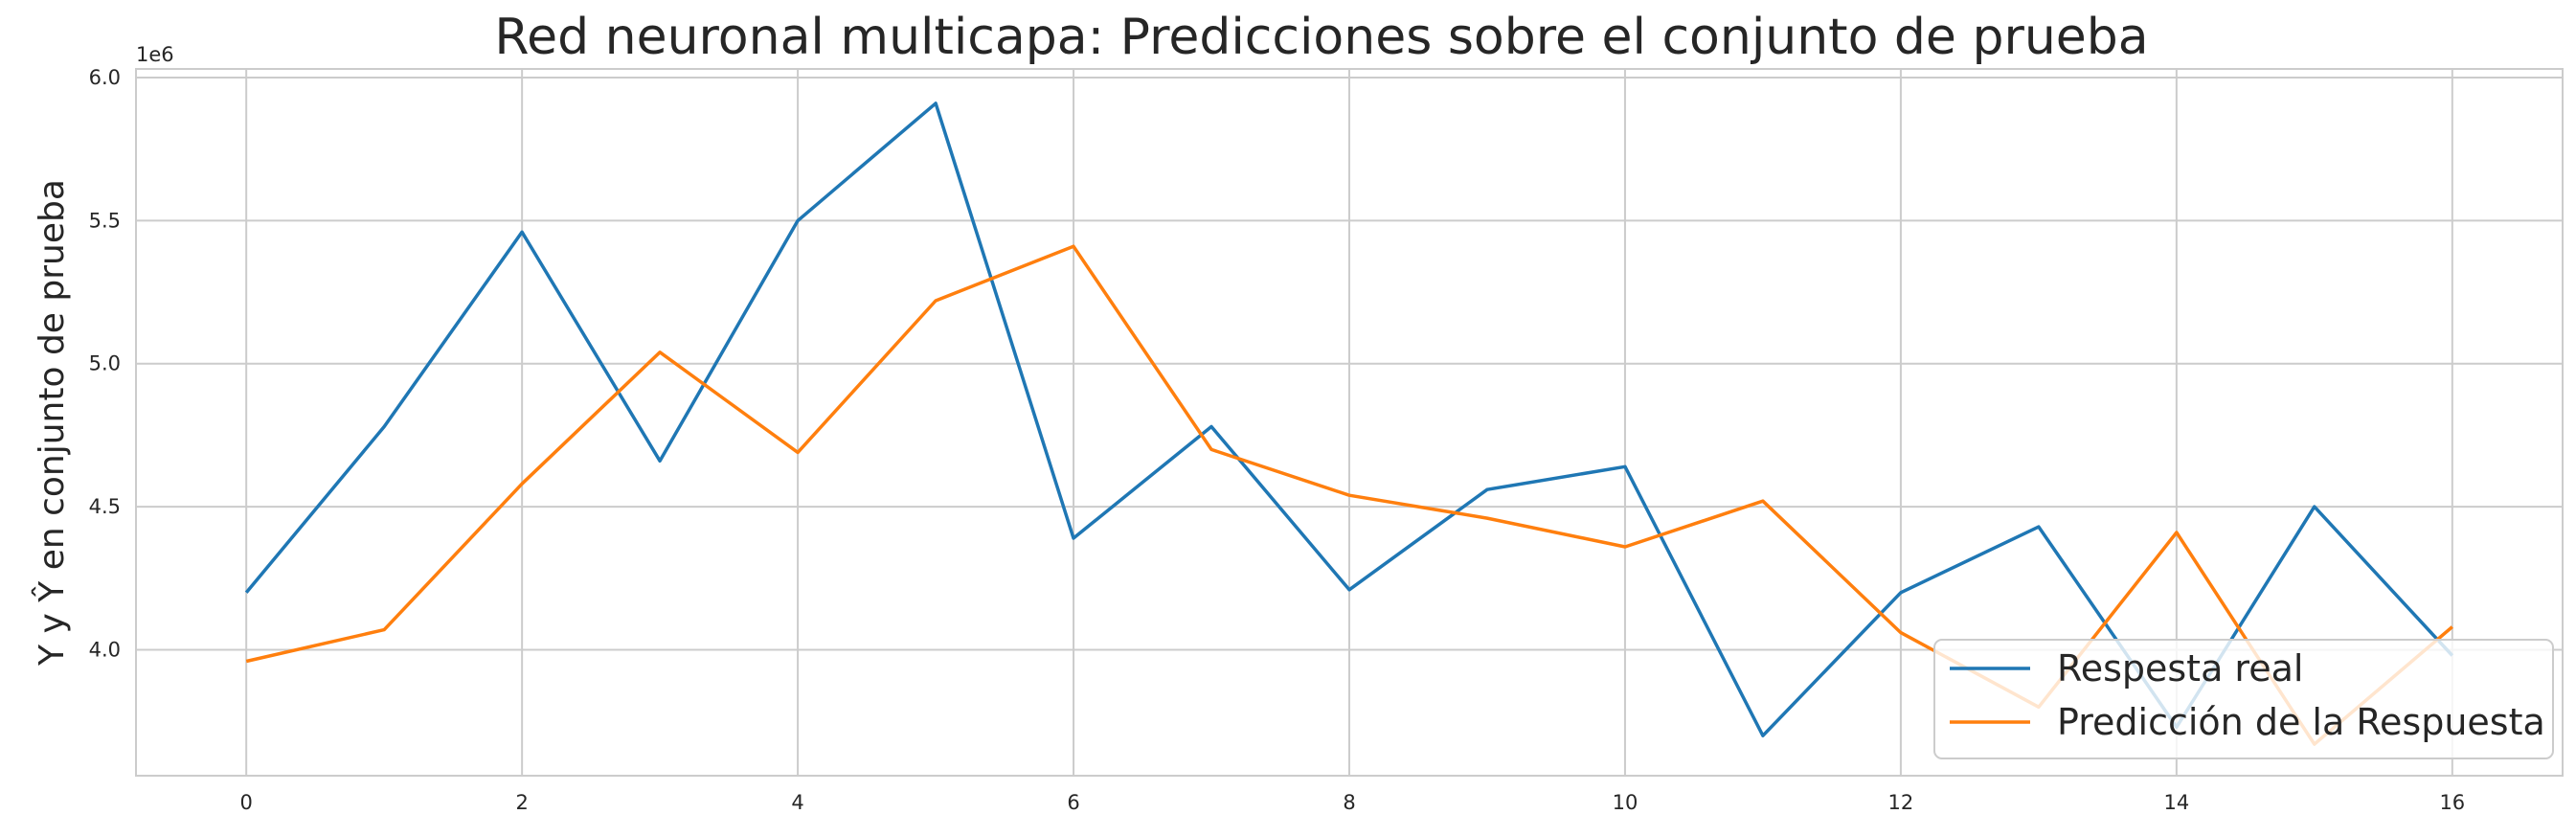 The width and height of the screenshot is (2576, 837). I want to click on x-tick-label: 16, so click(2452, 802).